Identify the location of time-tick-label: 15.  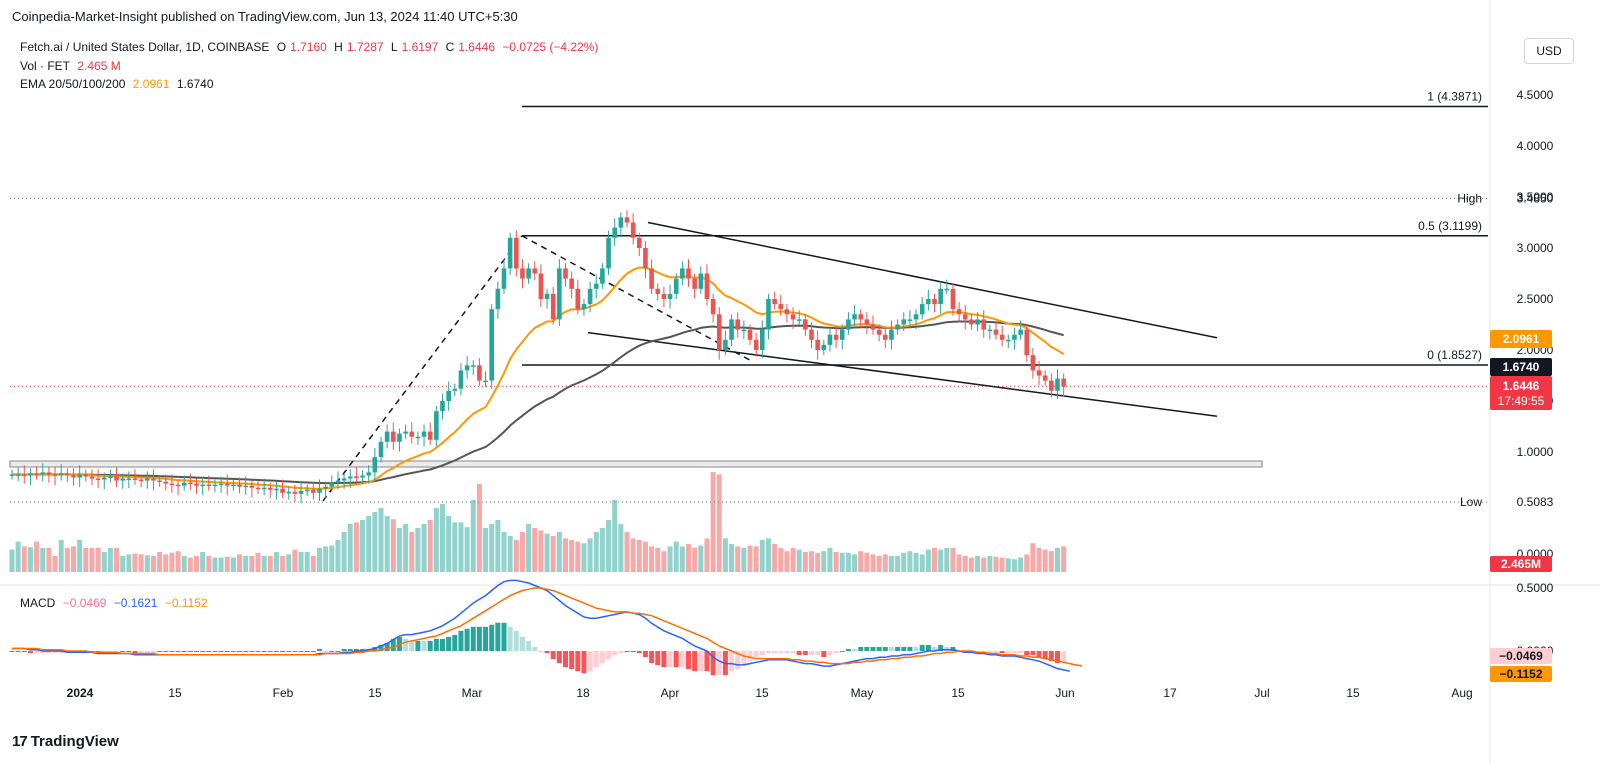
(958, 693).